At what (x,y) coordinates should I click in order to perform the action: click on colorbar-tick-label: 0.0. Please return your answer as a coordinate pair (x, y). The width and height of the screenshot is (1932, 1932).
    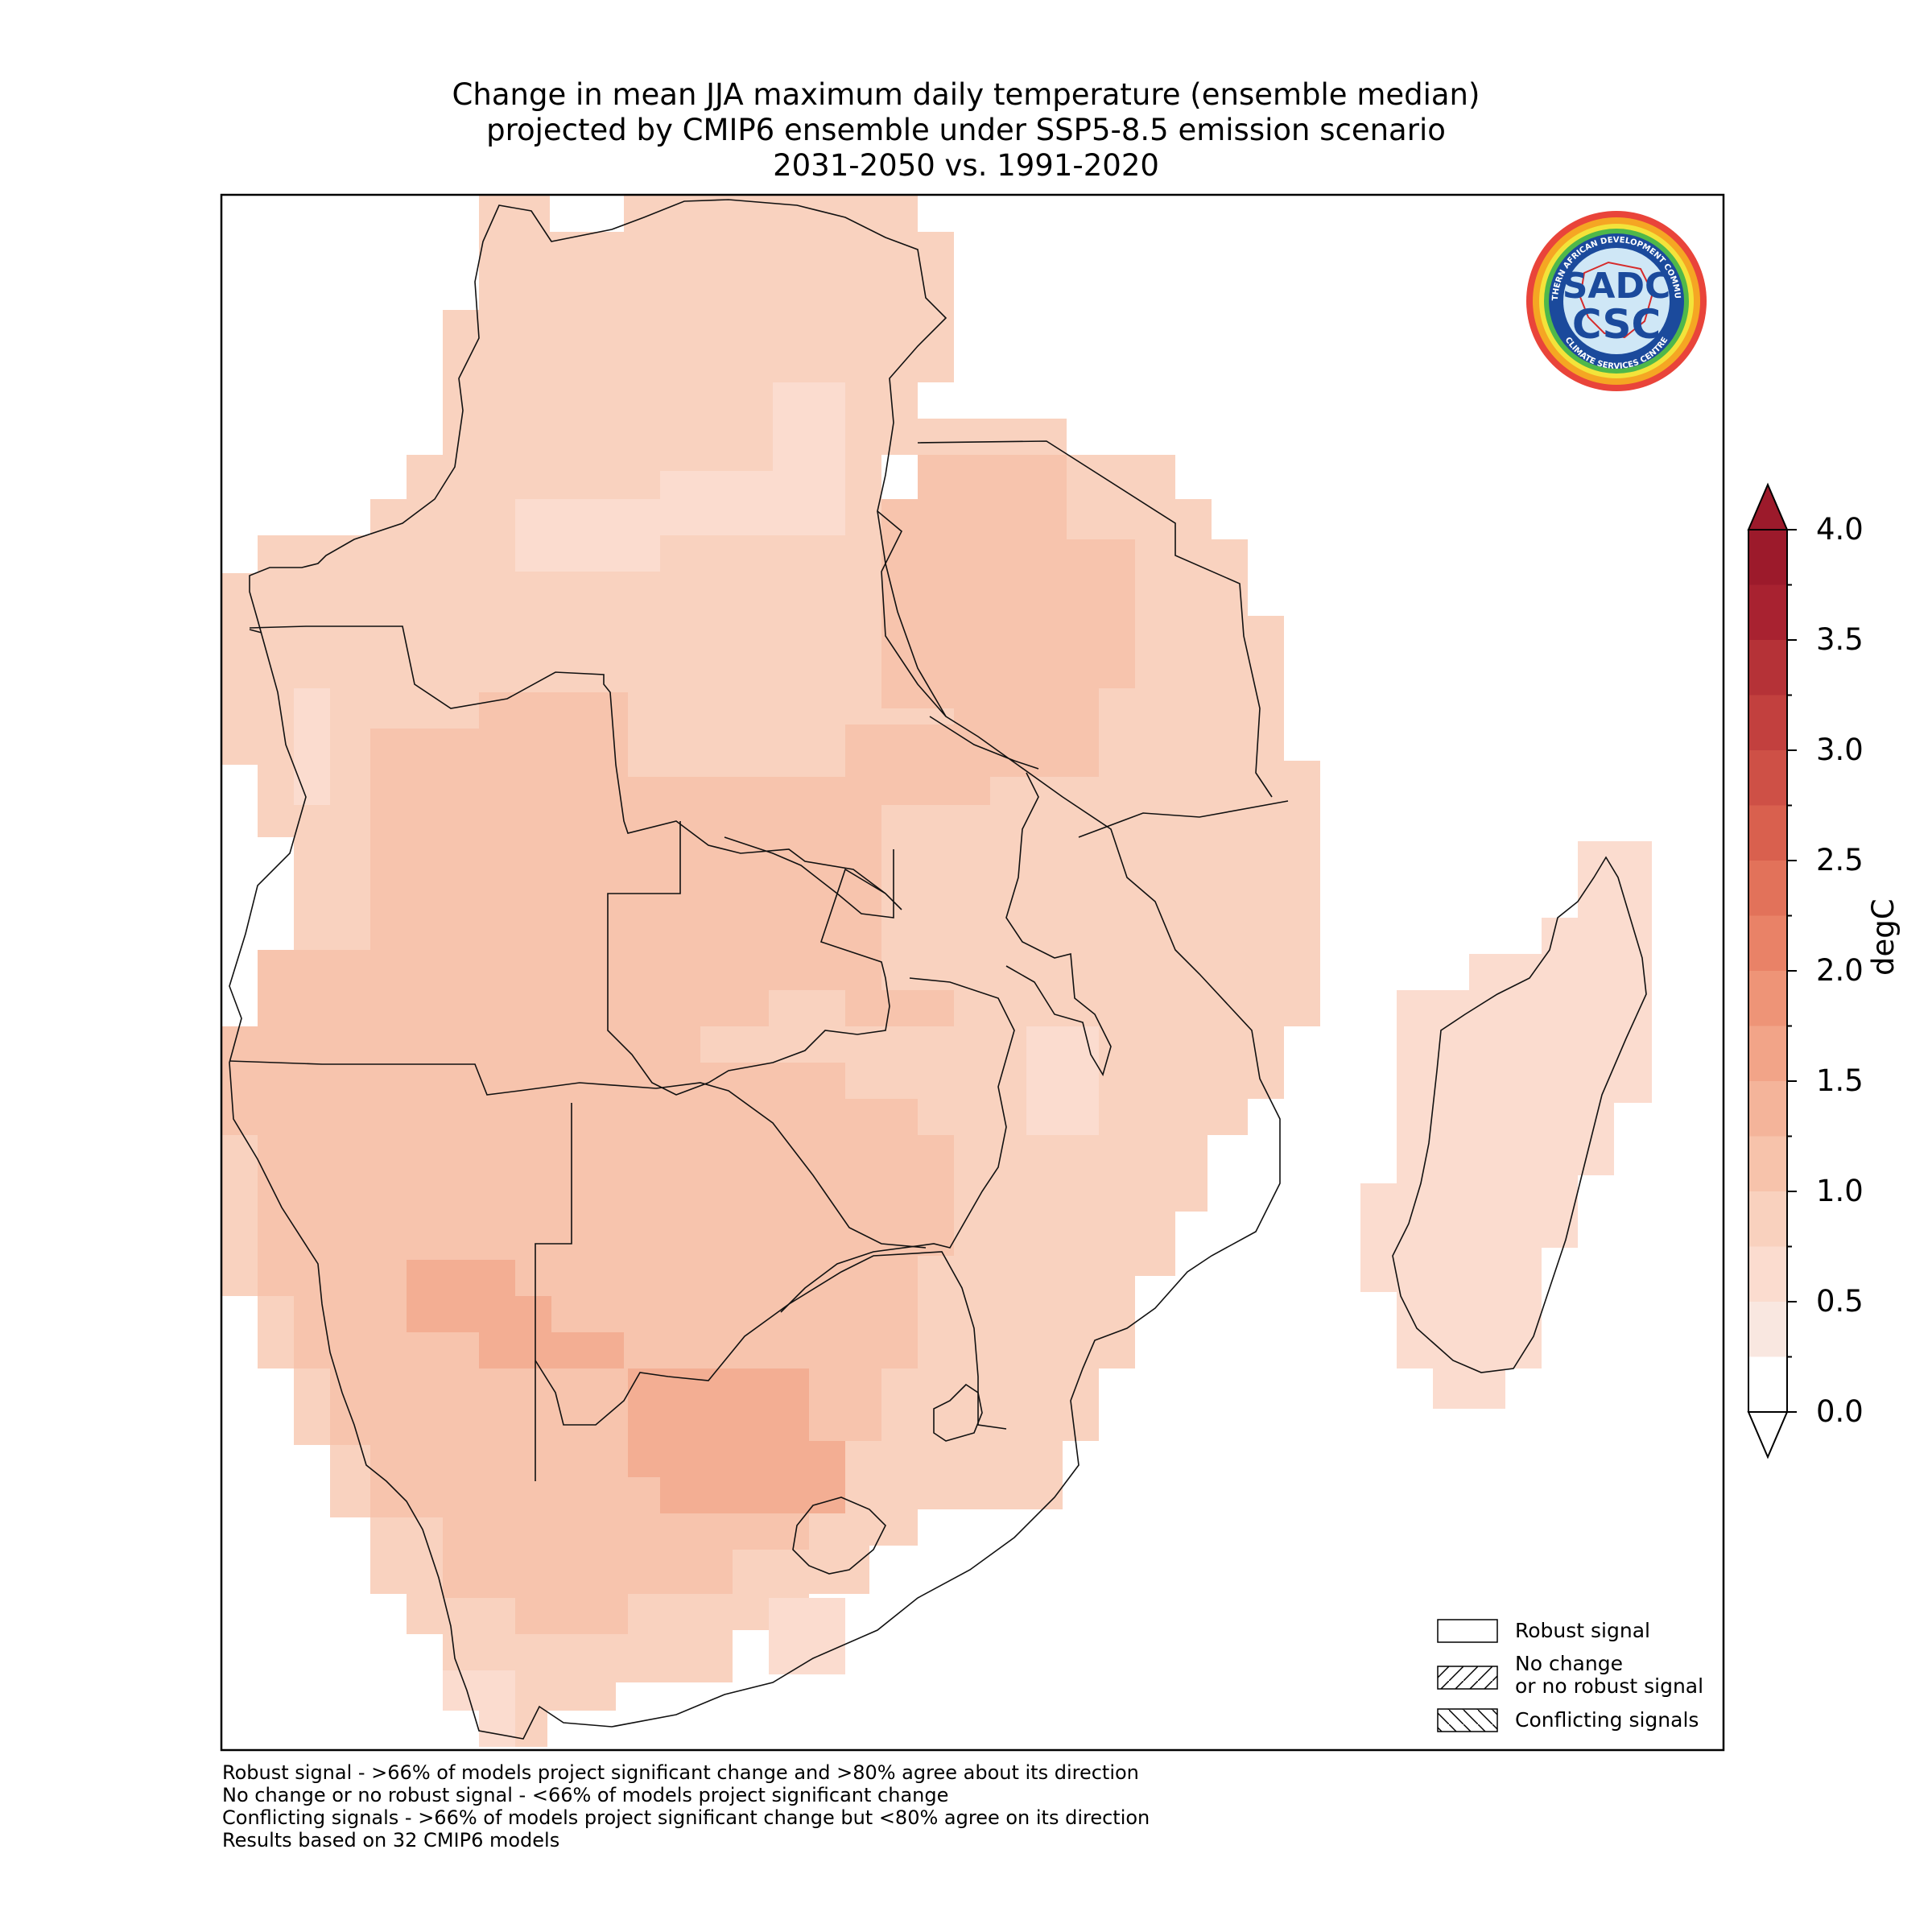
    Looking at the image, I should click on (1840, 1411).